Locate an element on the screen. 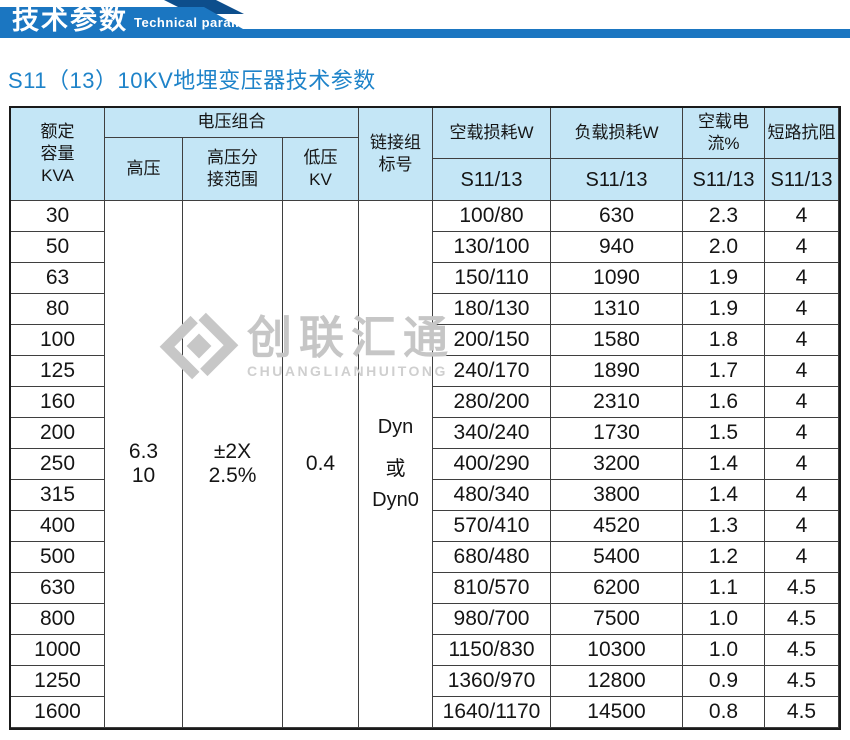 The height and width of the screenshot is (740, 850). cell-no-load-loss: 480/340 is located at coordinates (492, 495).